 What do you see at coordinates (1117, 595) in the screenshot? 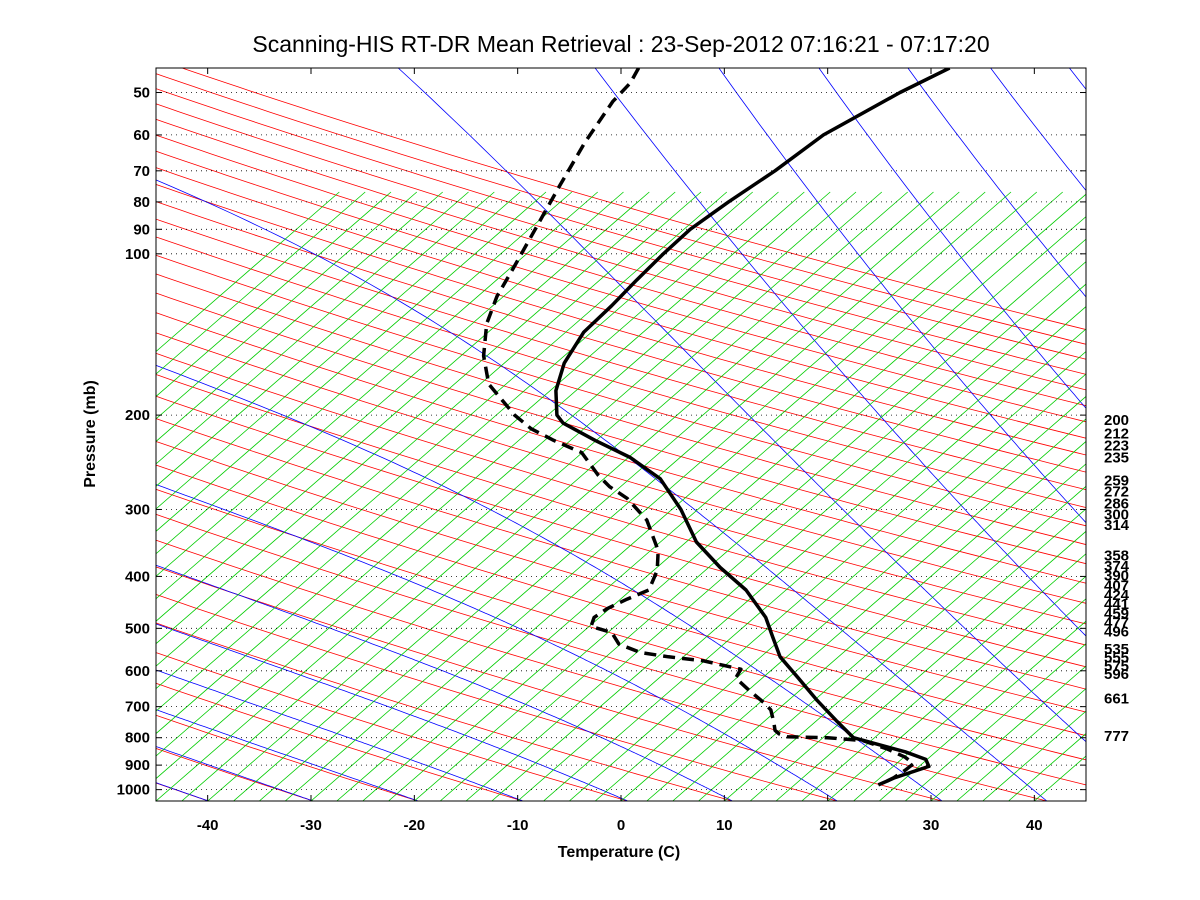
I see `right-pressure-label: 424` at bounding box center [1117, 595].